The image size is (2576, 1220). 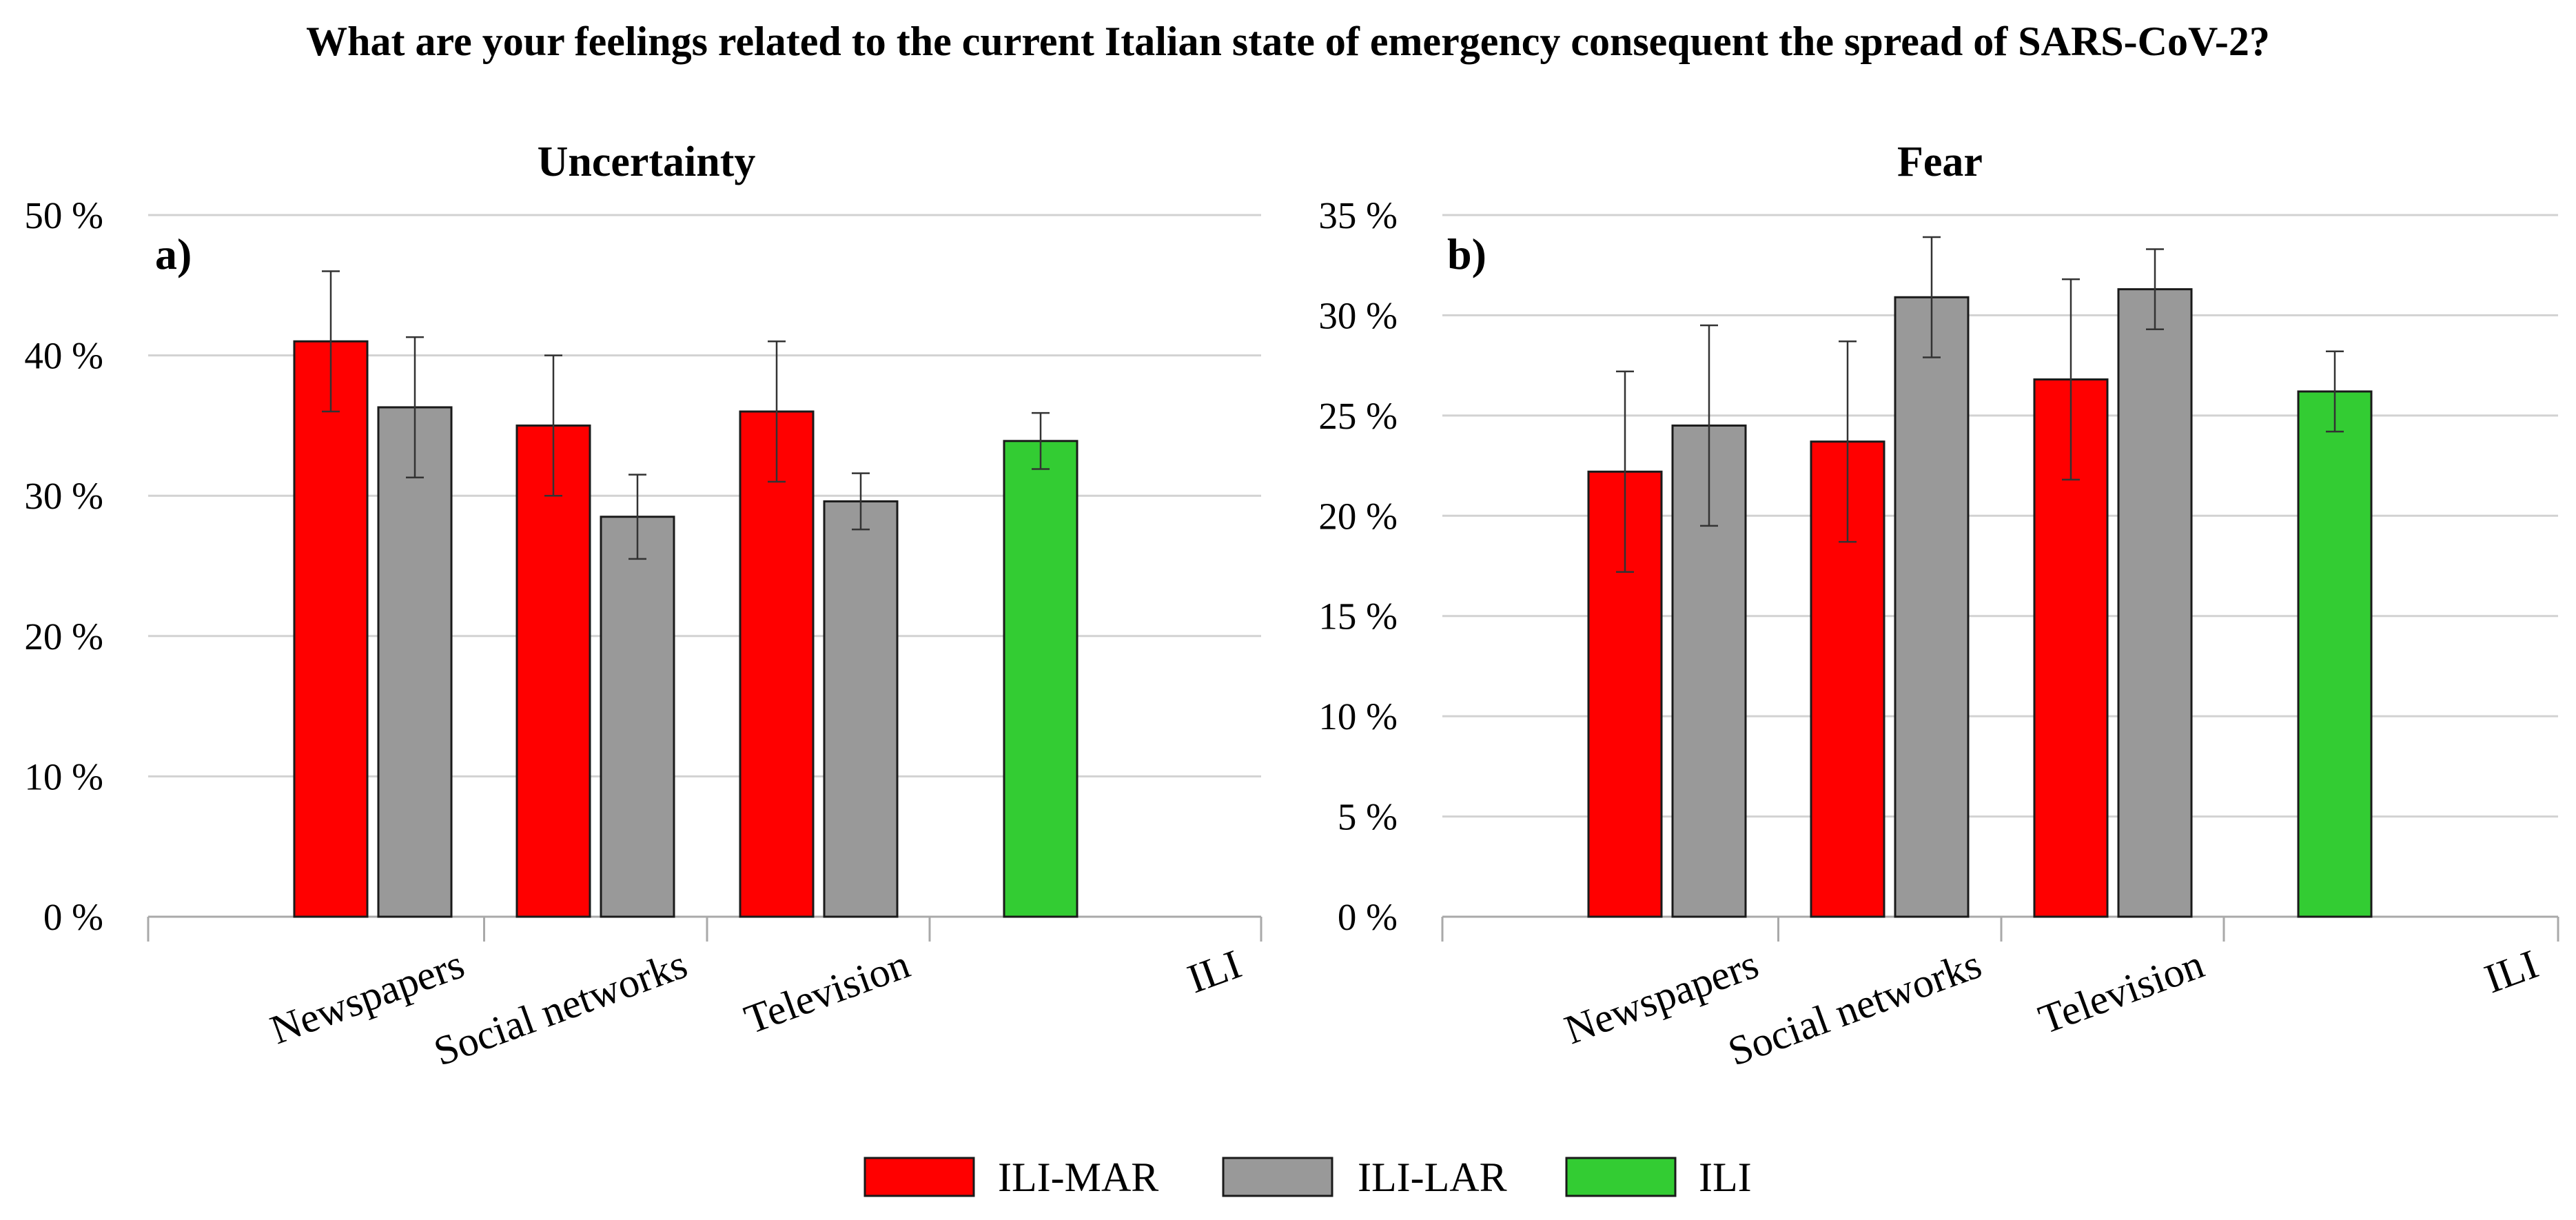 I want to click on legend-item-ili-lar: ILI-LAR, so click(x=1364, y=1177).